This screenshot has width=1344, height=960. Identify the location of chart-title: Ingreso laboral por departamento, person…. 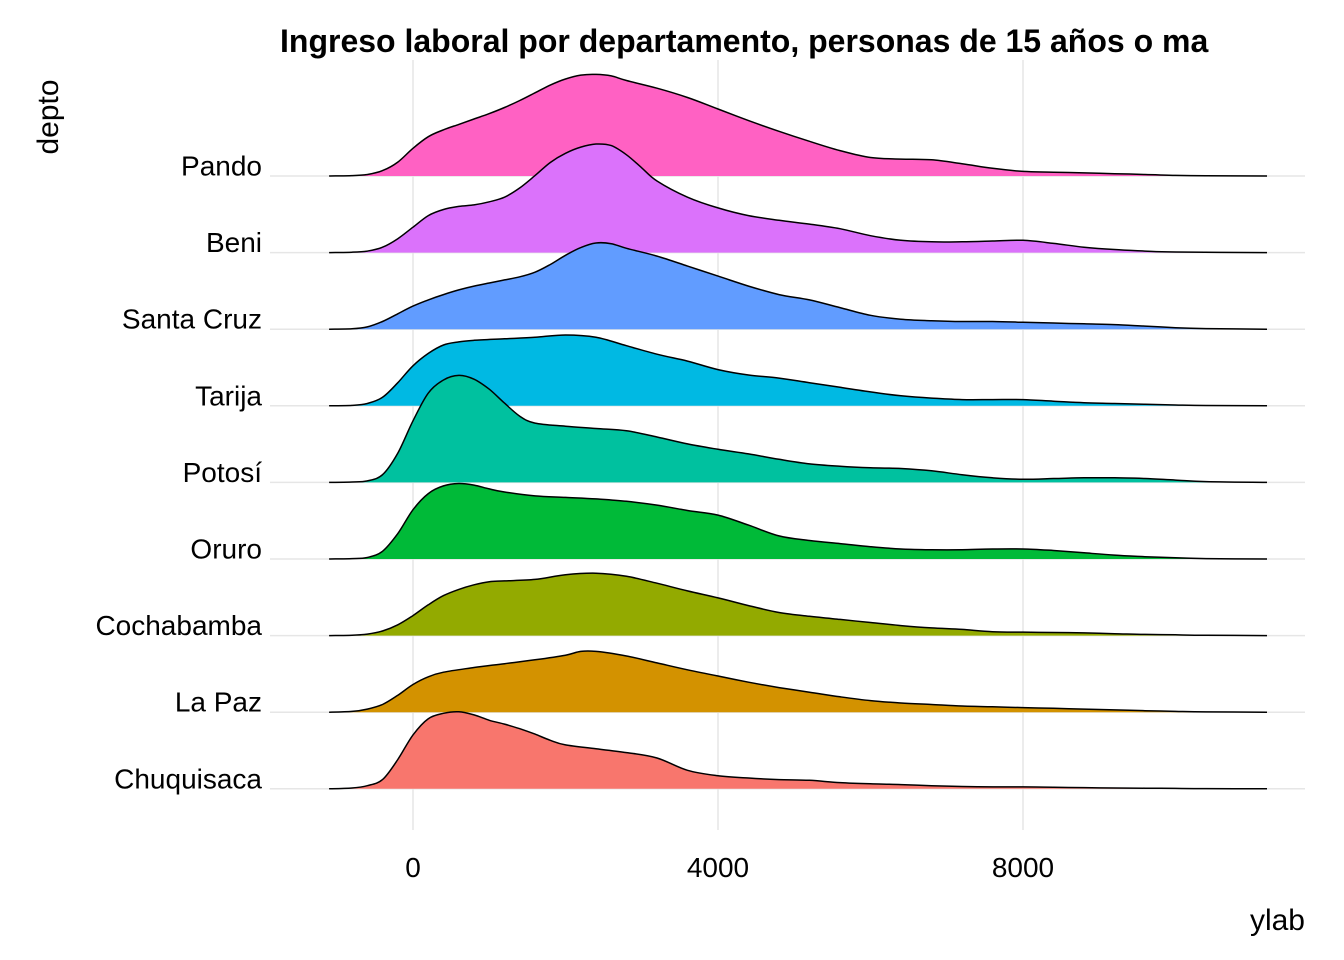
(744, 41).